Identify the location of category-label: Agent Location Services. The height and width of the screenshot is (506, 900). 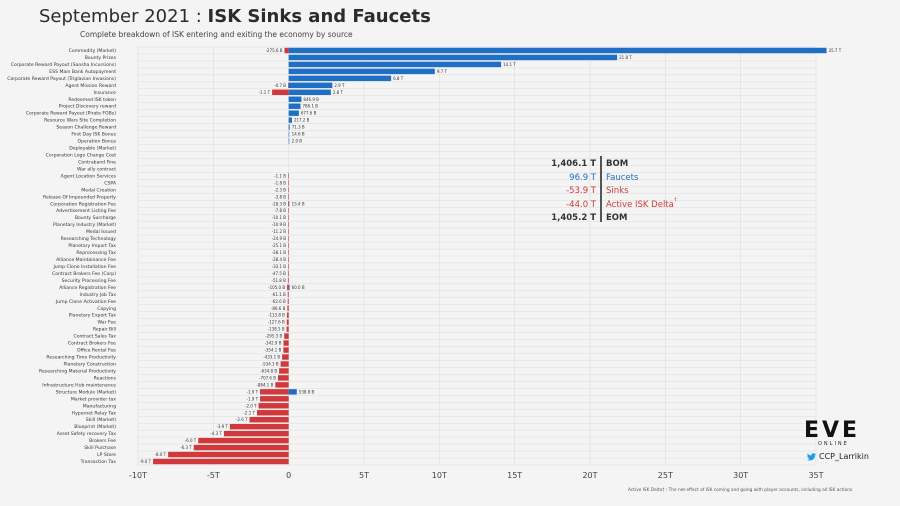
(89, 176).